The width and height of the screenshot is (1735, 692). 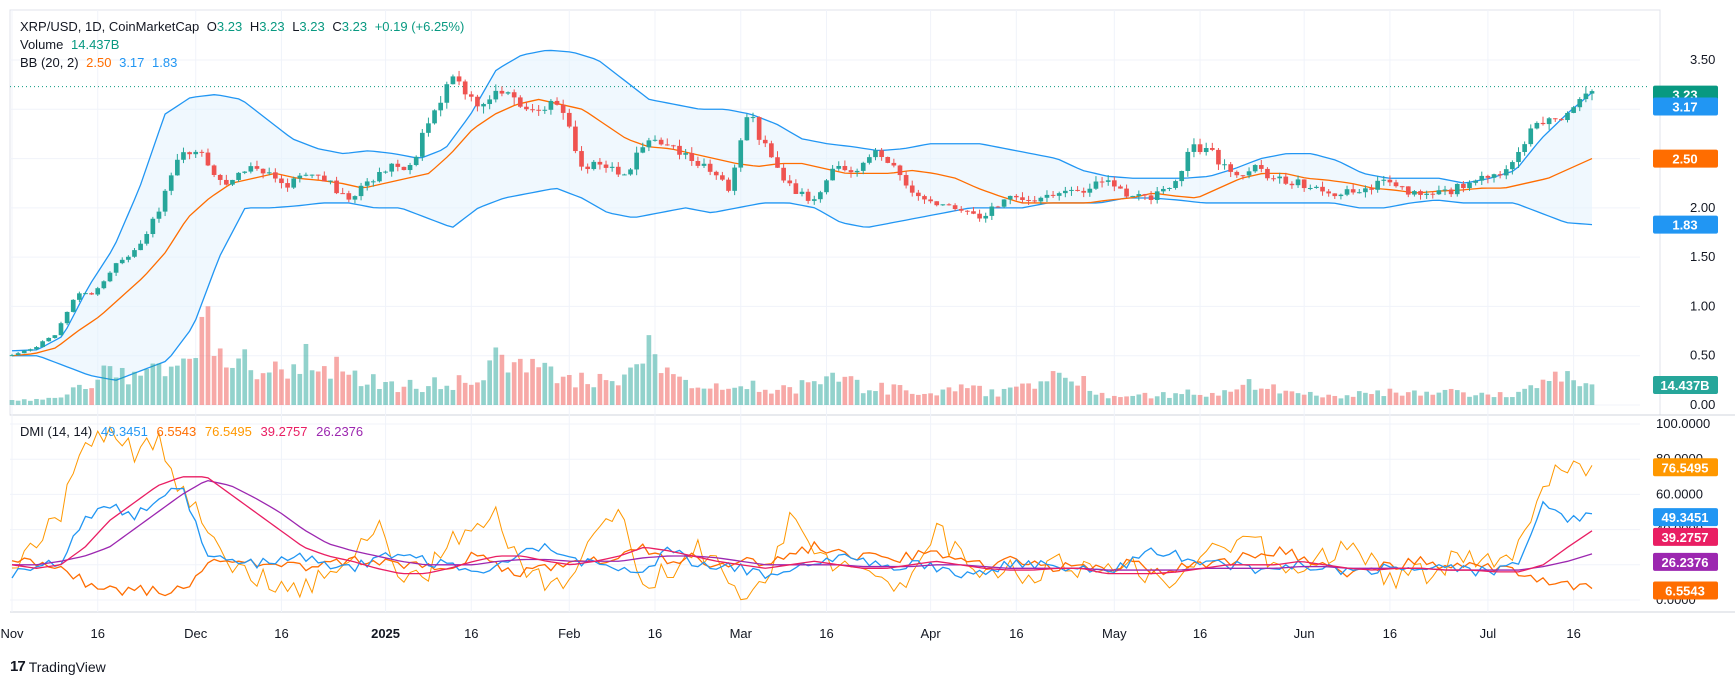 What do you see at coordinates (176, 431) in the screenshot?
I see `minus-di-value: 6.5543` at bounding box center [176, 431].